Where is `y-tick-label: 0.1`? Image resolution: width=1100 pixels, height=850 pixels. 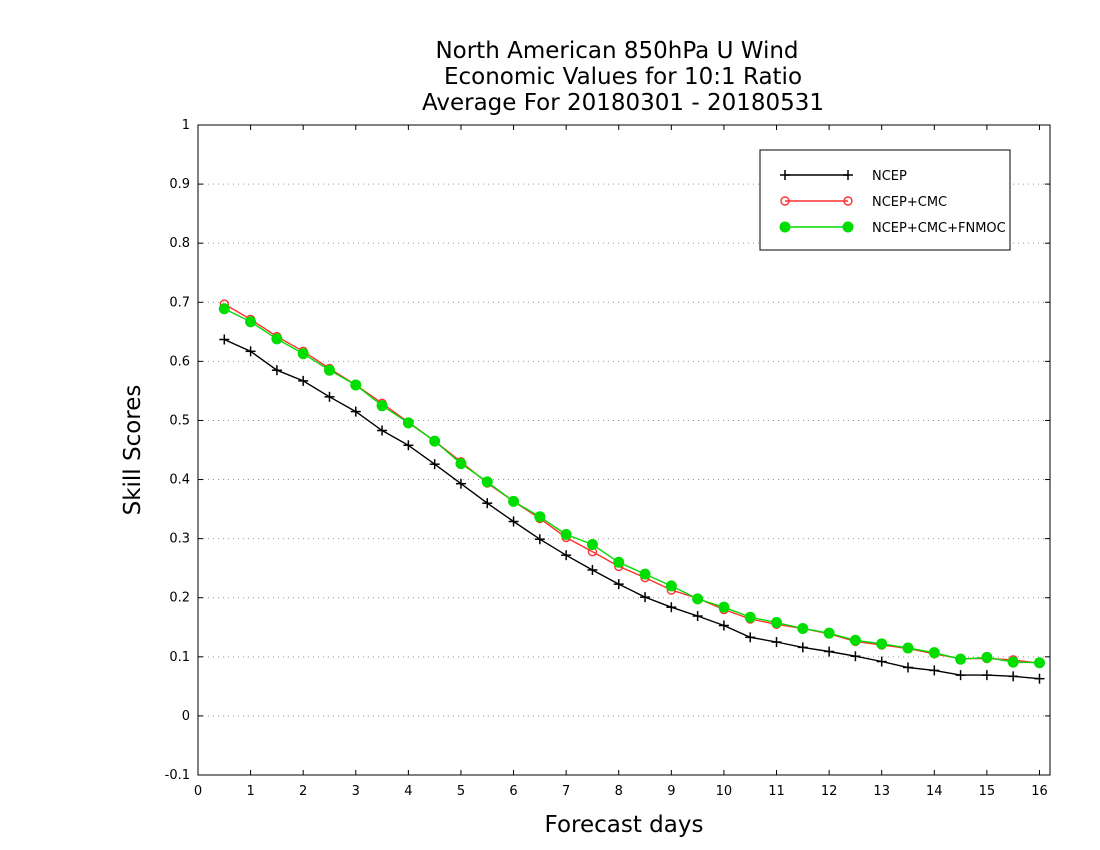 y-tick-label: 0.1 is located at coordinates (179, 657).